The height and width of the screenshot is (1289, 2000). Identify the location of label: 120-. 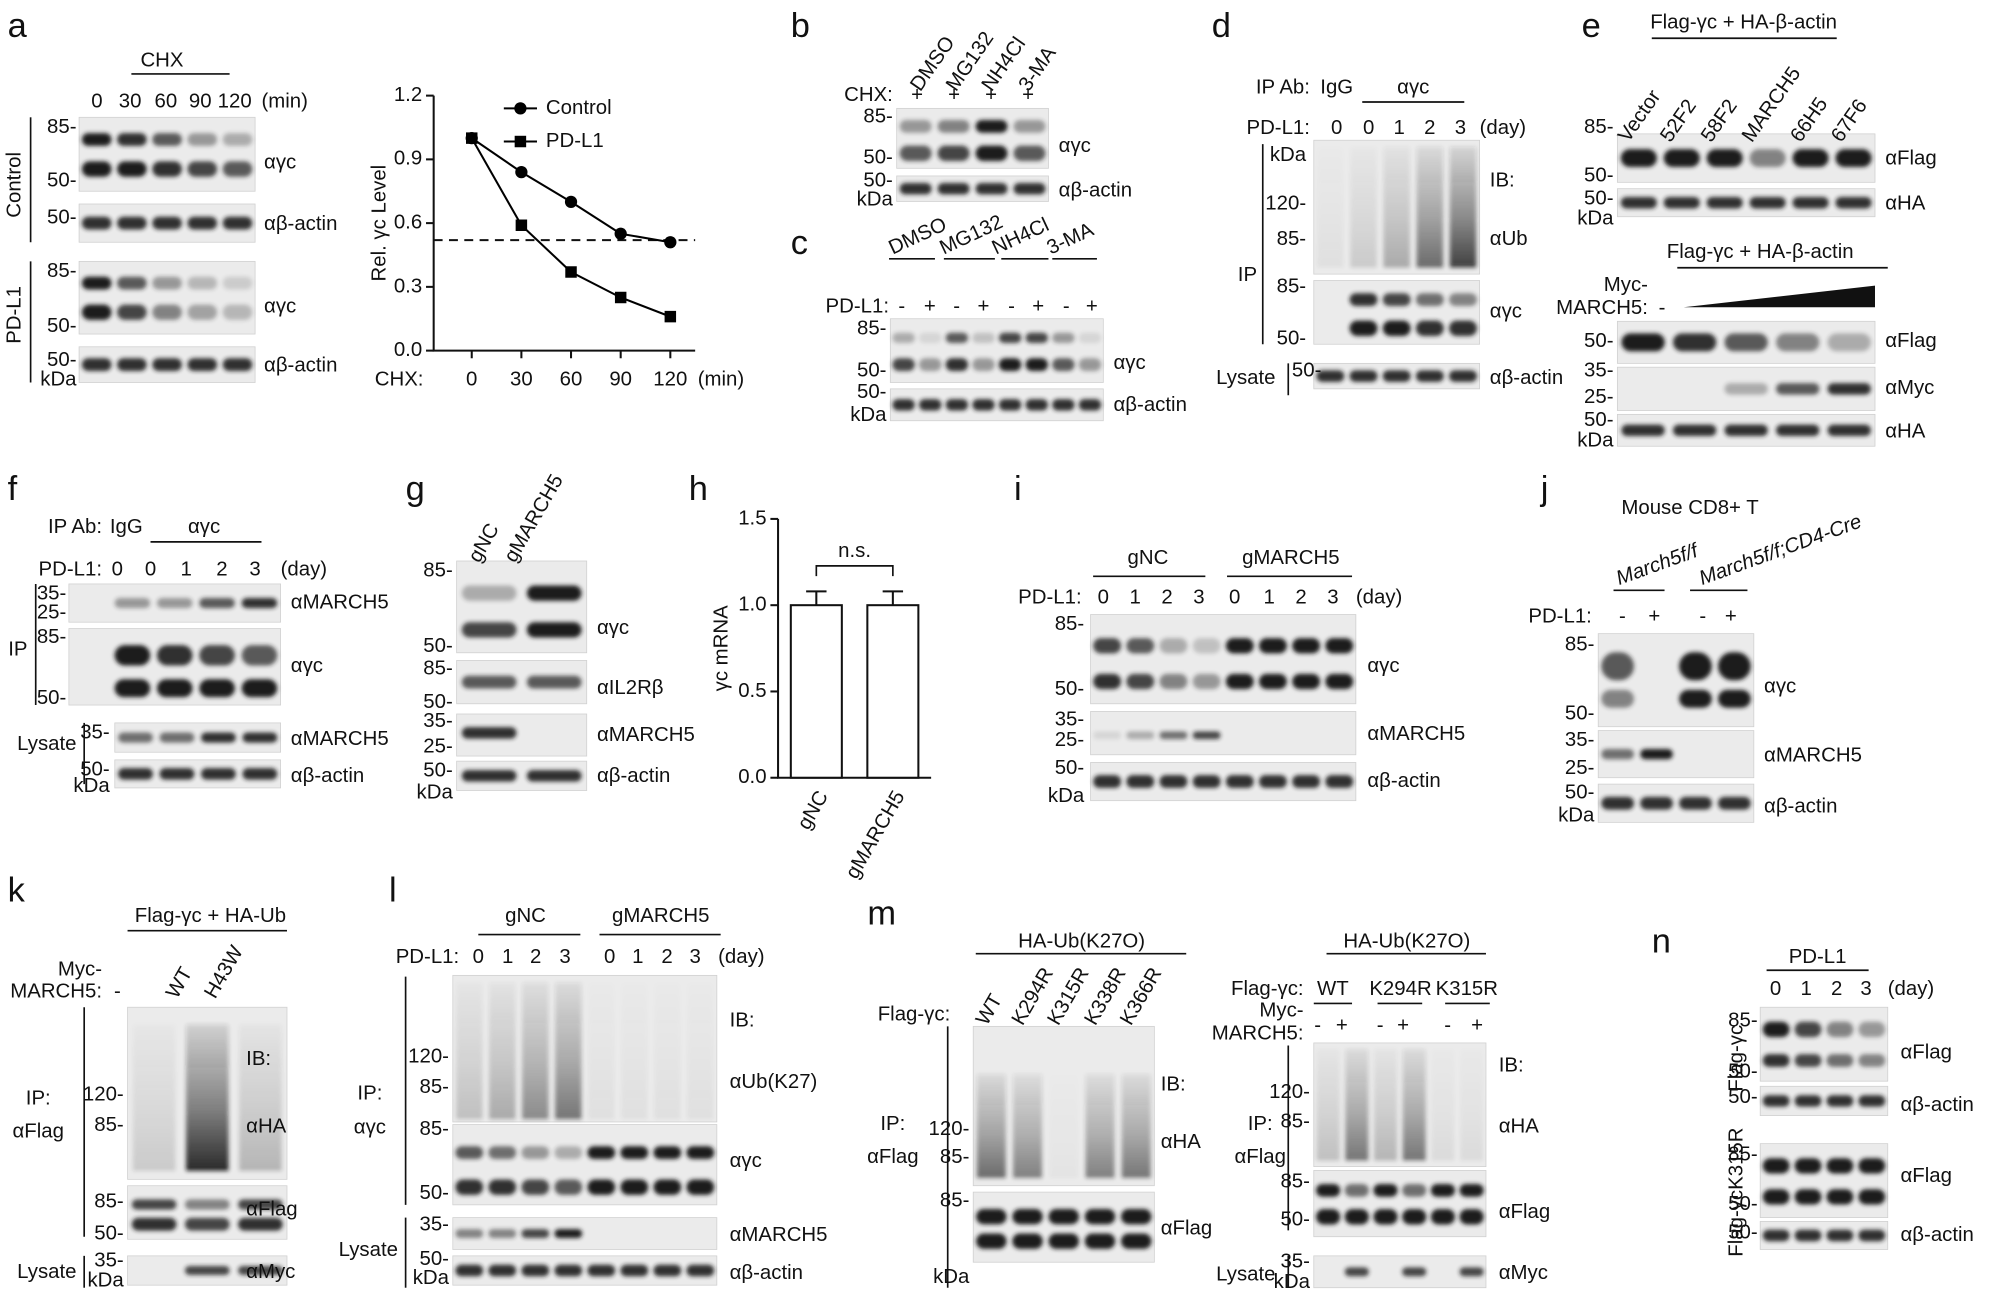
(103, 1095).